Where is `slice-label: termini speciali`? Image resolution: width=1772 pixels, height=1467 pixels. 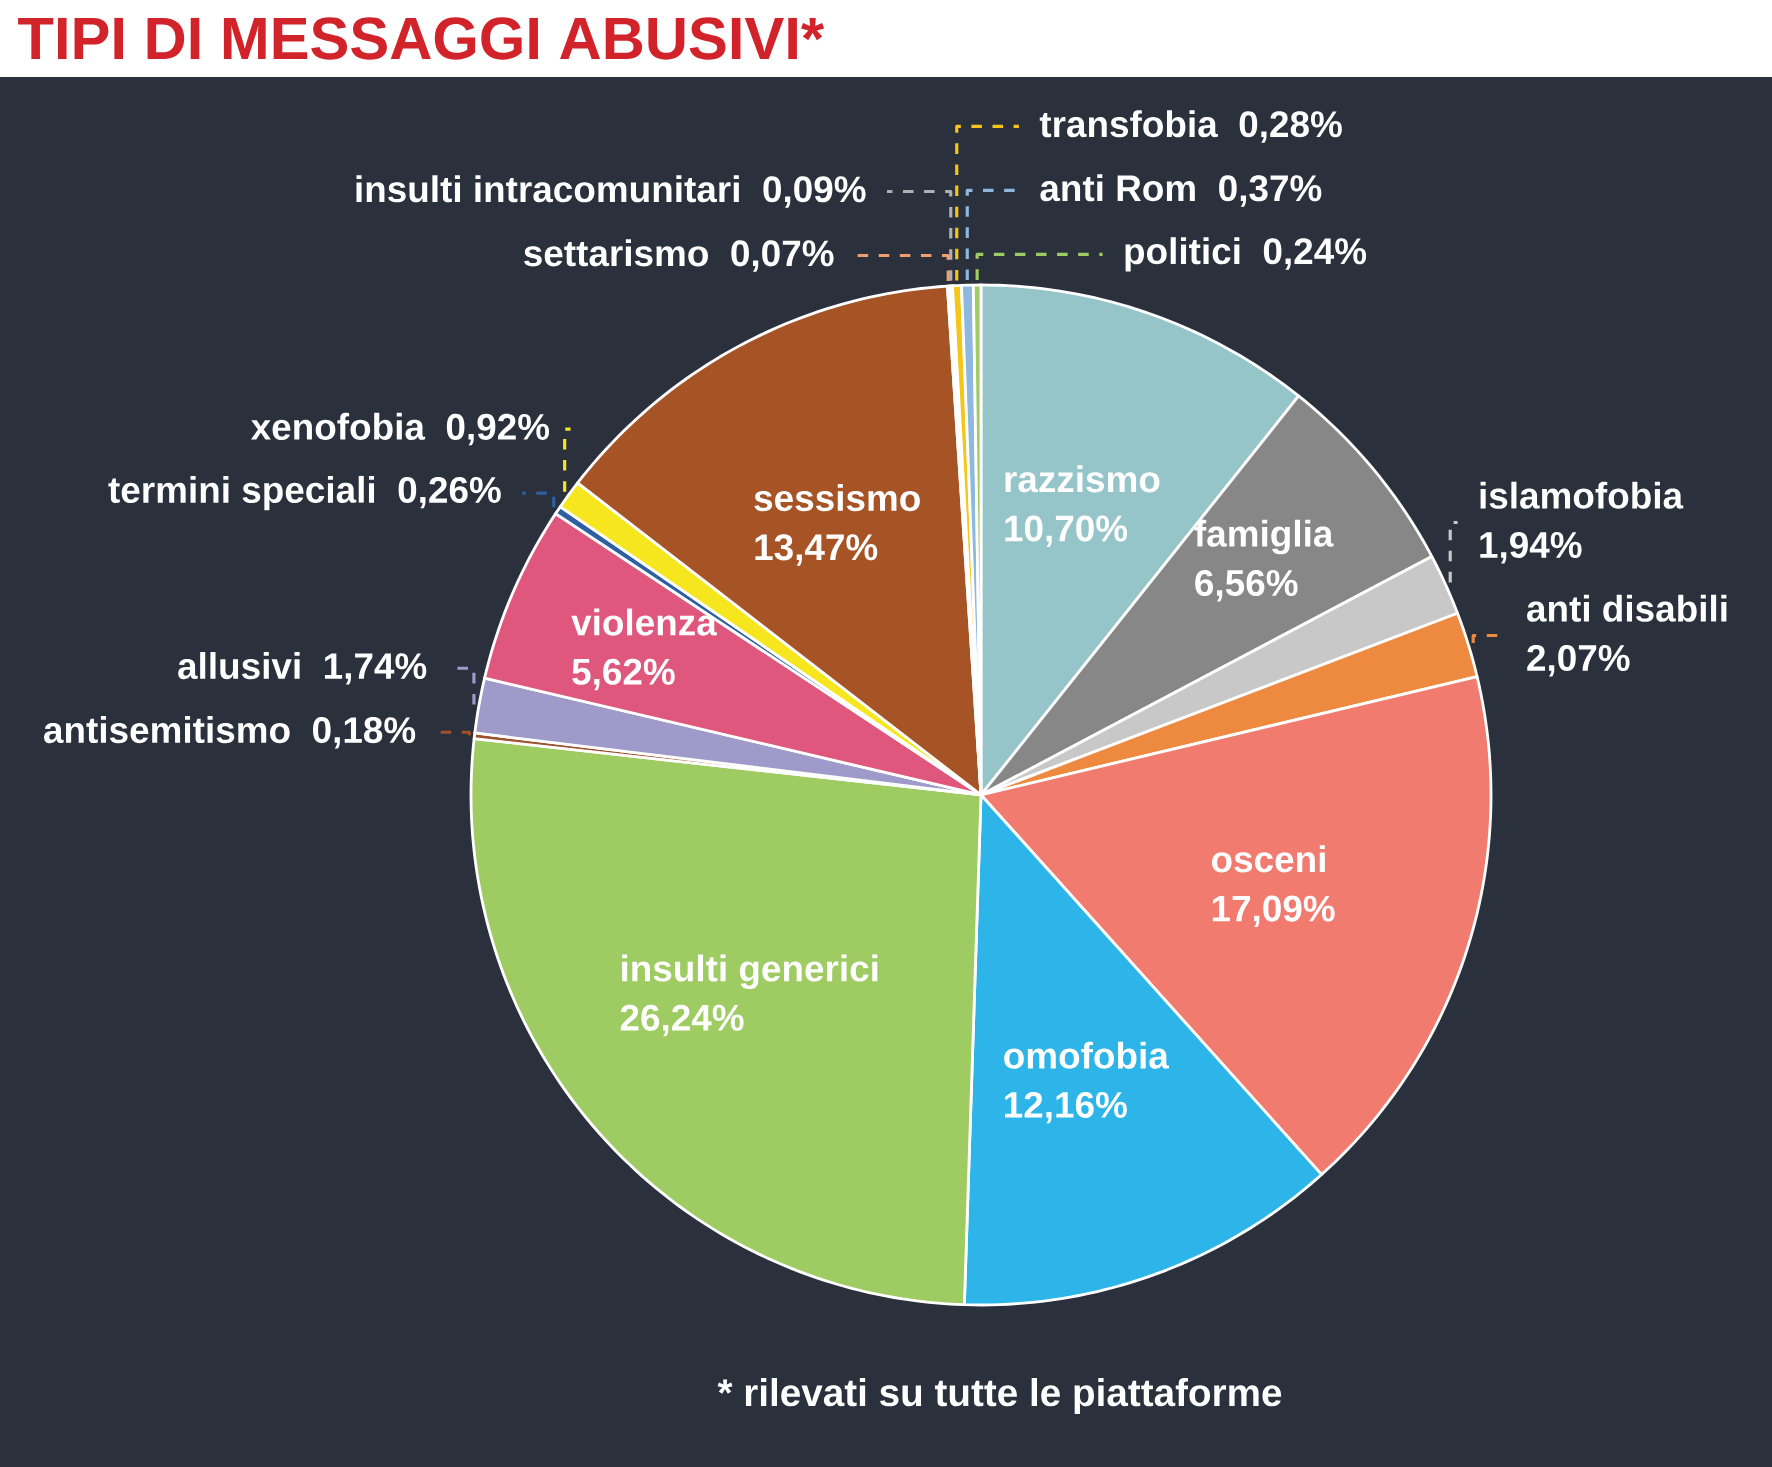
slice-label: termini speciali is located at coordinates (241, 493).